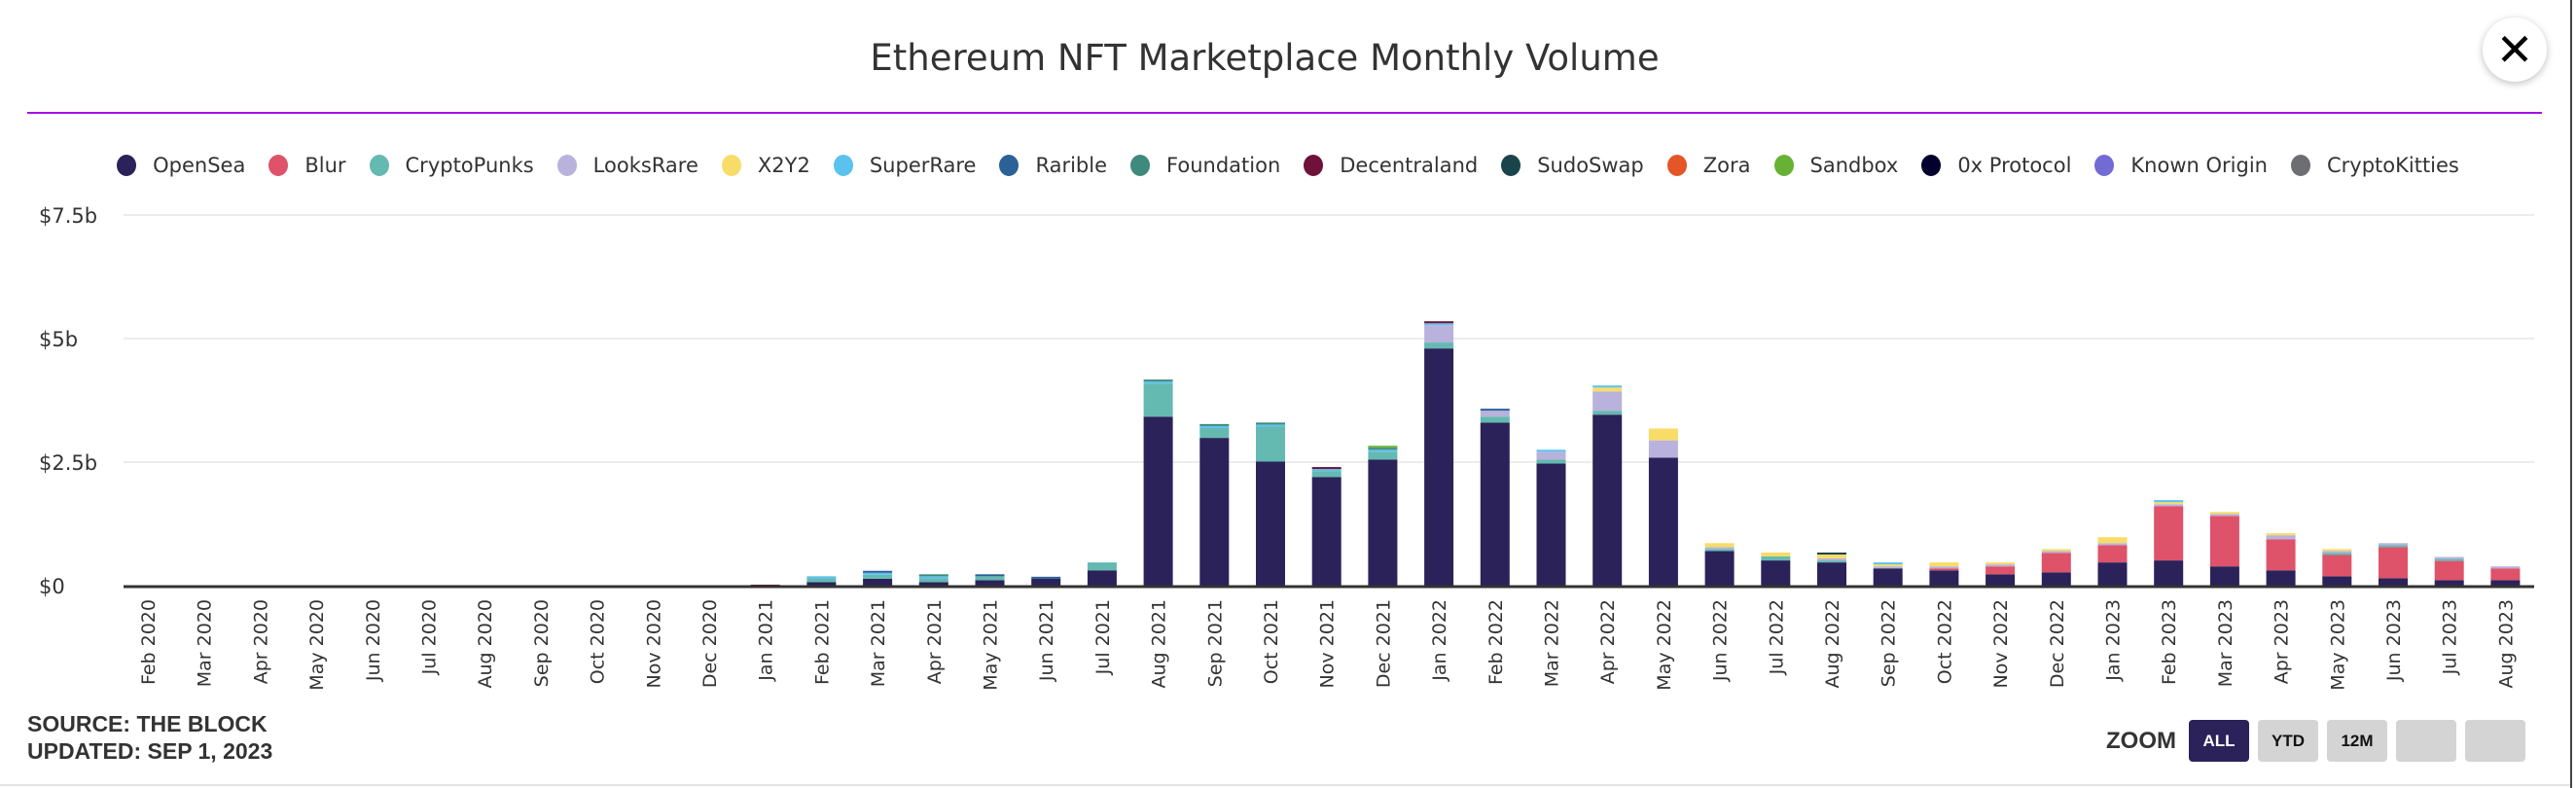 This screenshot has height=788, width=2576. Describe the element at coordinates (2515, 50) in the screenshot. I see `close-button: ✕` at that location.